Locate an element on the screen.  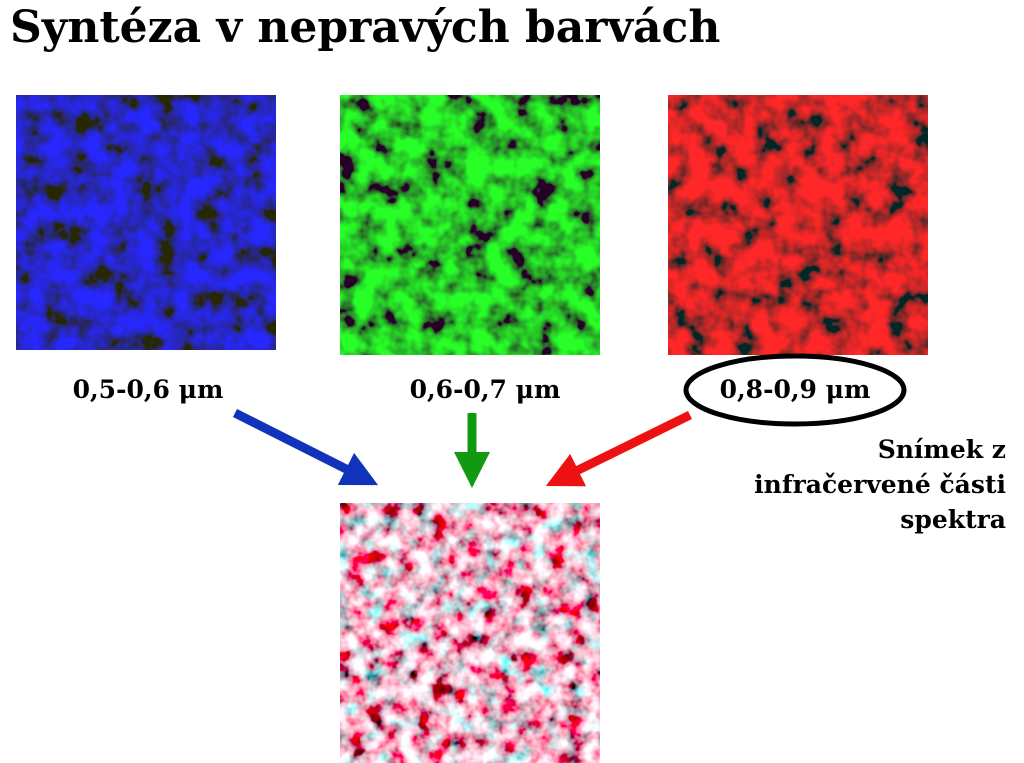
band-label: 0,8-0,9 μm is located at coordinates (795, 389).